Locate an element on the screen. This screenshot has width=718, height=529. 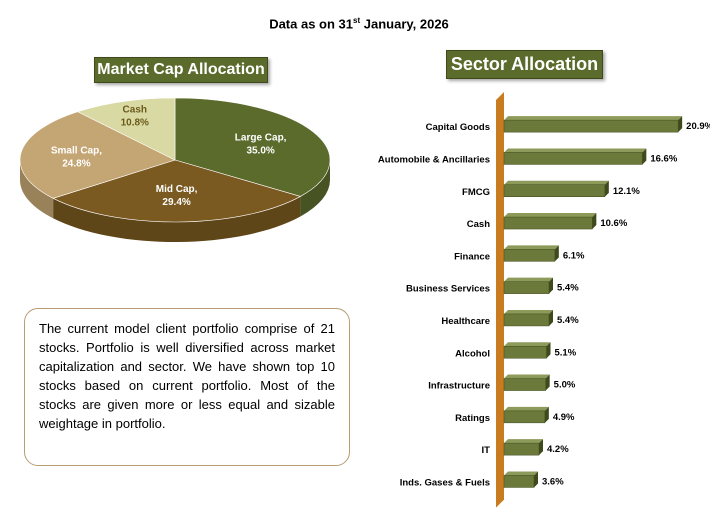
pie-label-value-small-cap: 24.8% is located at coordinates (76, 164).